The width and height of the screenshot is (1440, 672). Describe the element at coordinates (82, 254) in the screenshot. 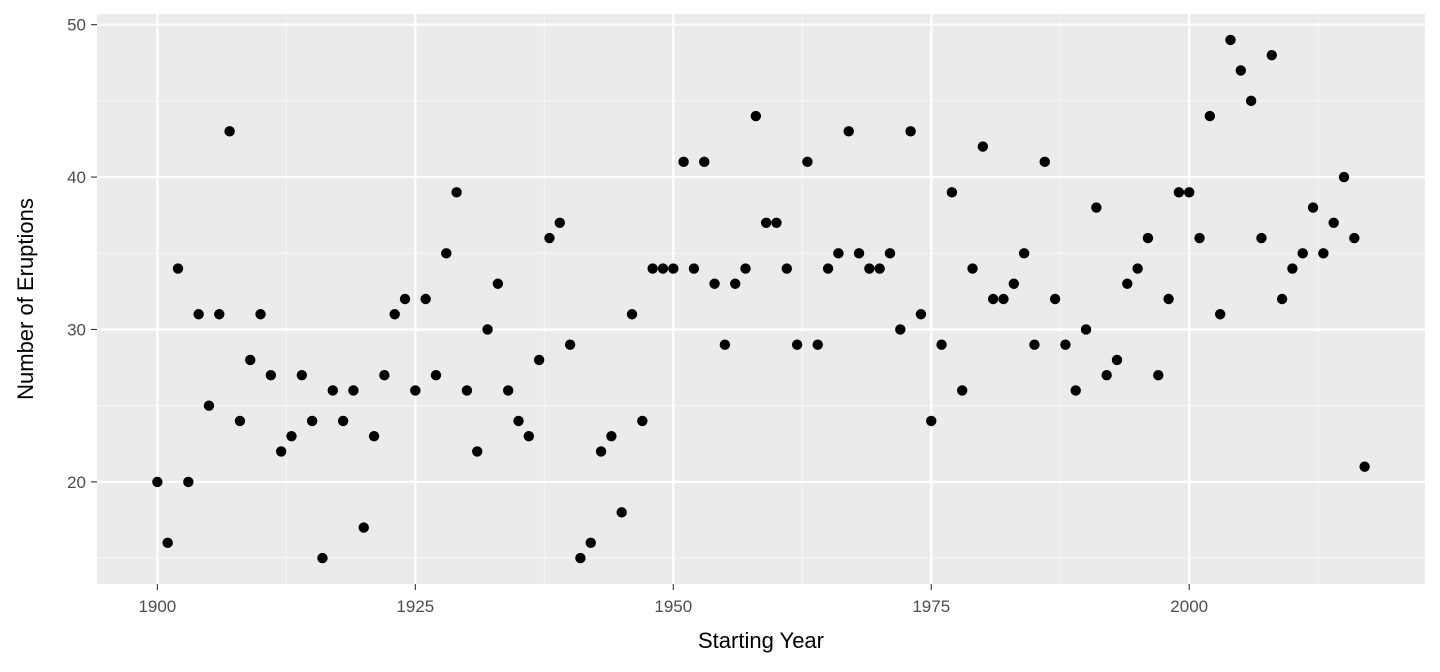

I see `y-axis-ticks: 20 30 40 50` at that location.